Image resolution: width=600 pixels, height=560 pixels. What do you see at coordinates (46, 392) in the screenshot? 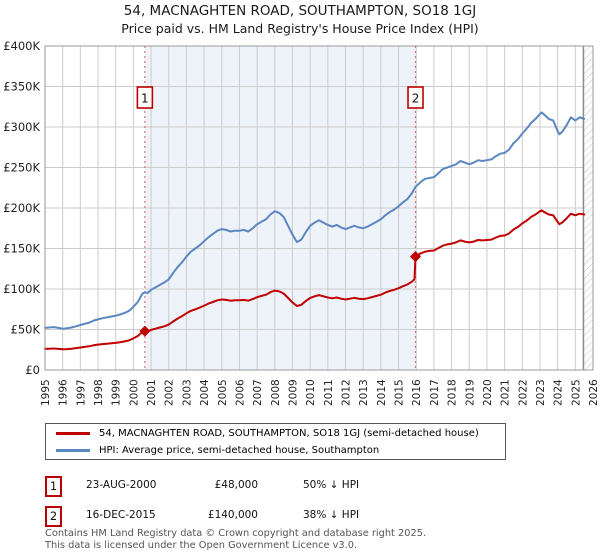
I see `svg-text: 1995` at bounding box center [46, 392].